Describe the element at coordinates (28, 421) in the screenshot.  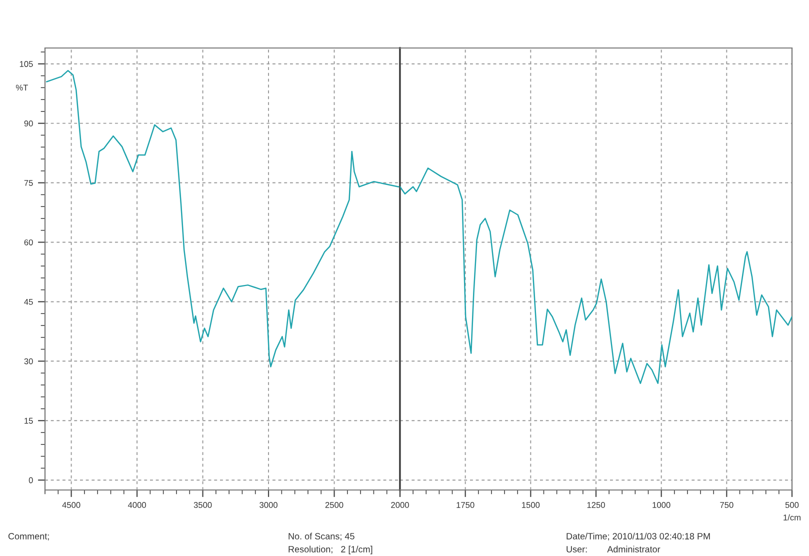
I see `y-tick-label: 15` at that location.